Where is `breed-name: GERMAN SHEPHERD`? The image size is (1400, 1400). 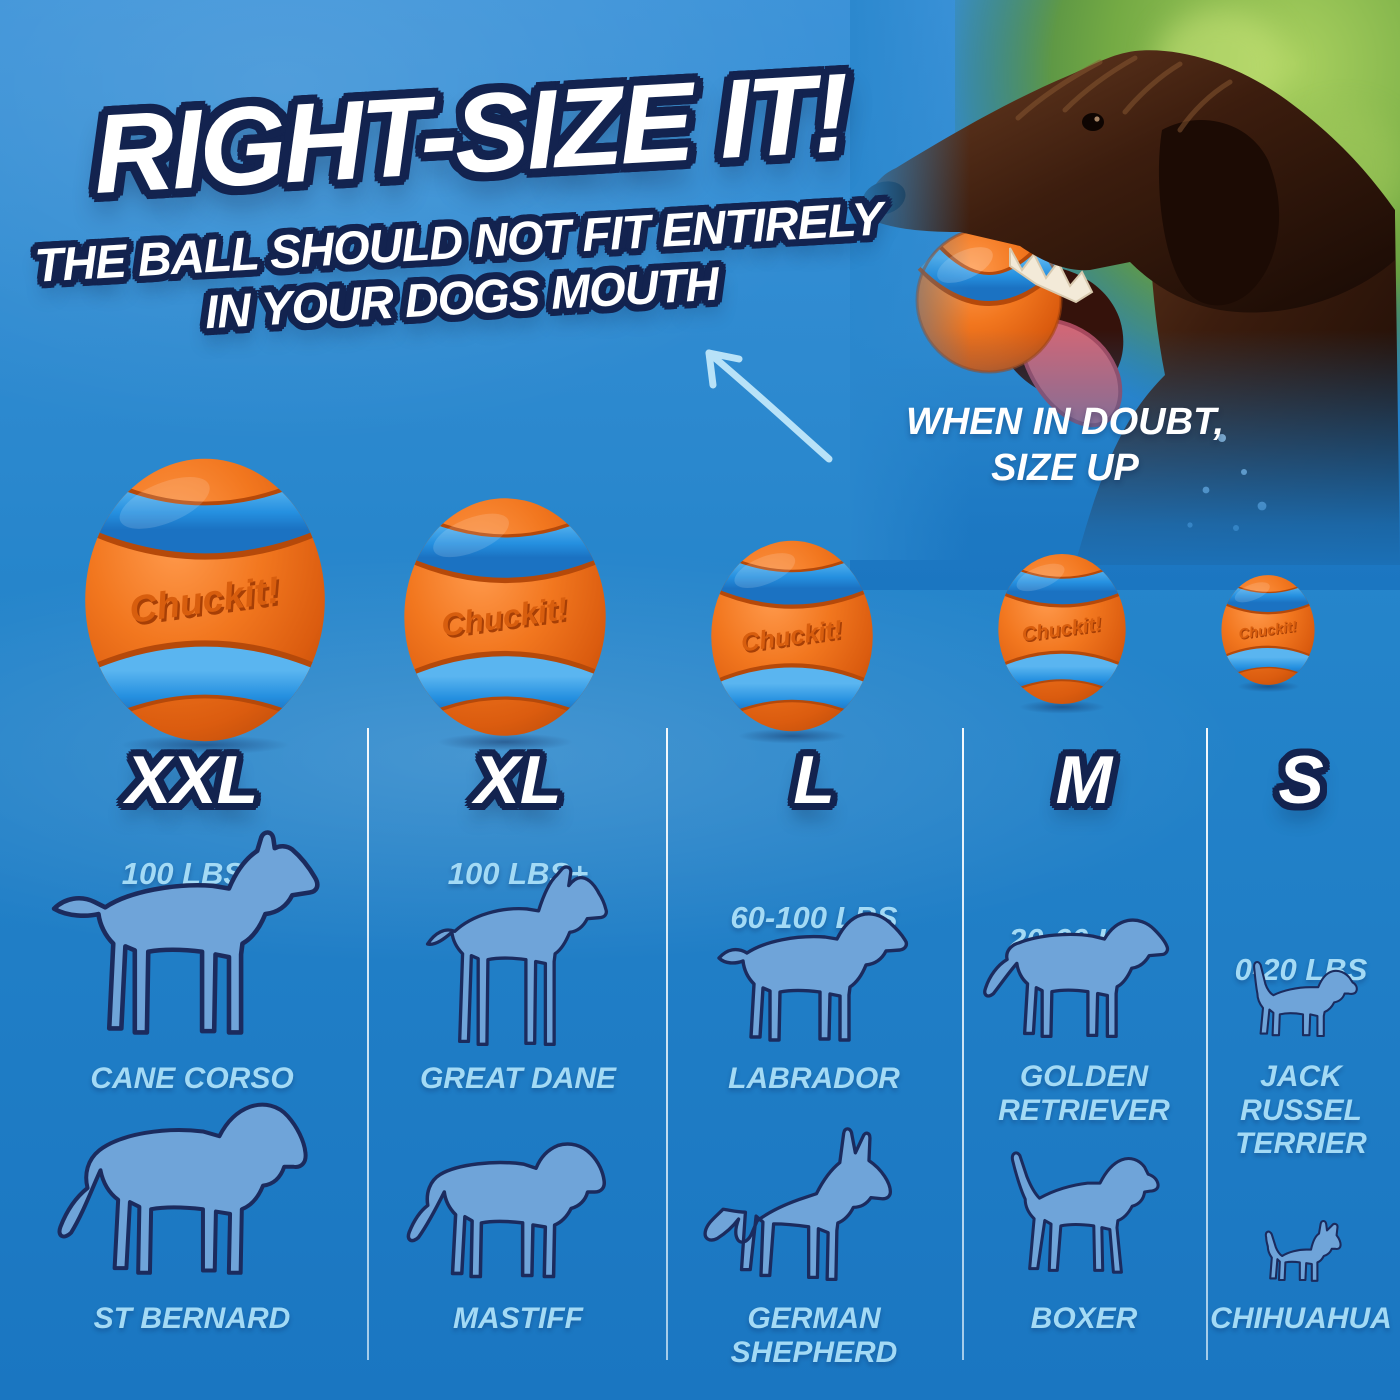 breed-name: GERMAN SHEPHERD is located at coordinates (814, 1335).